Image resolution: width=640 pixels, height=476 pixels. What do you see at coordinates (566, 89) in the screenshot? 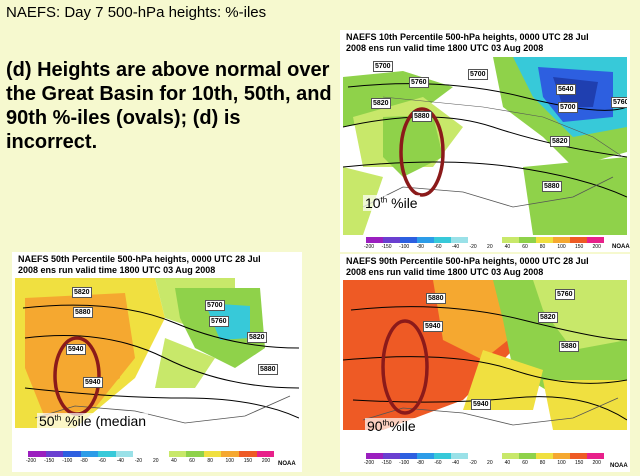
I see `contour-label: 5640` at bounding box center [566, 89].